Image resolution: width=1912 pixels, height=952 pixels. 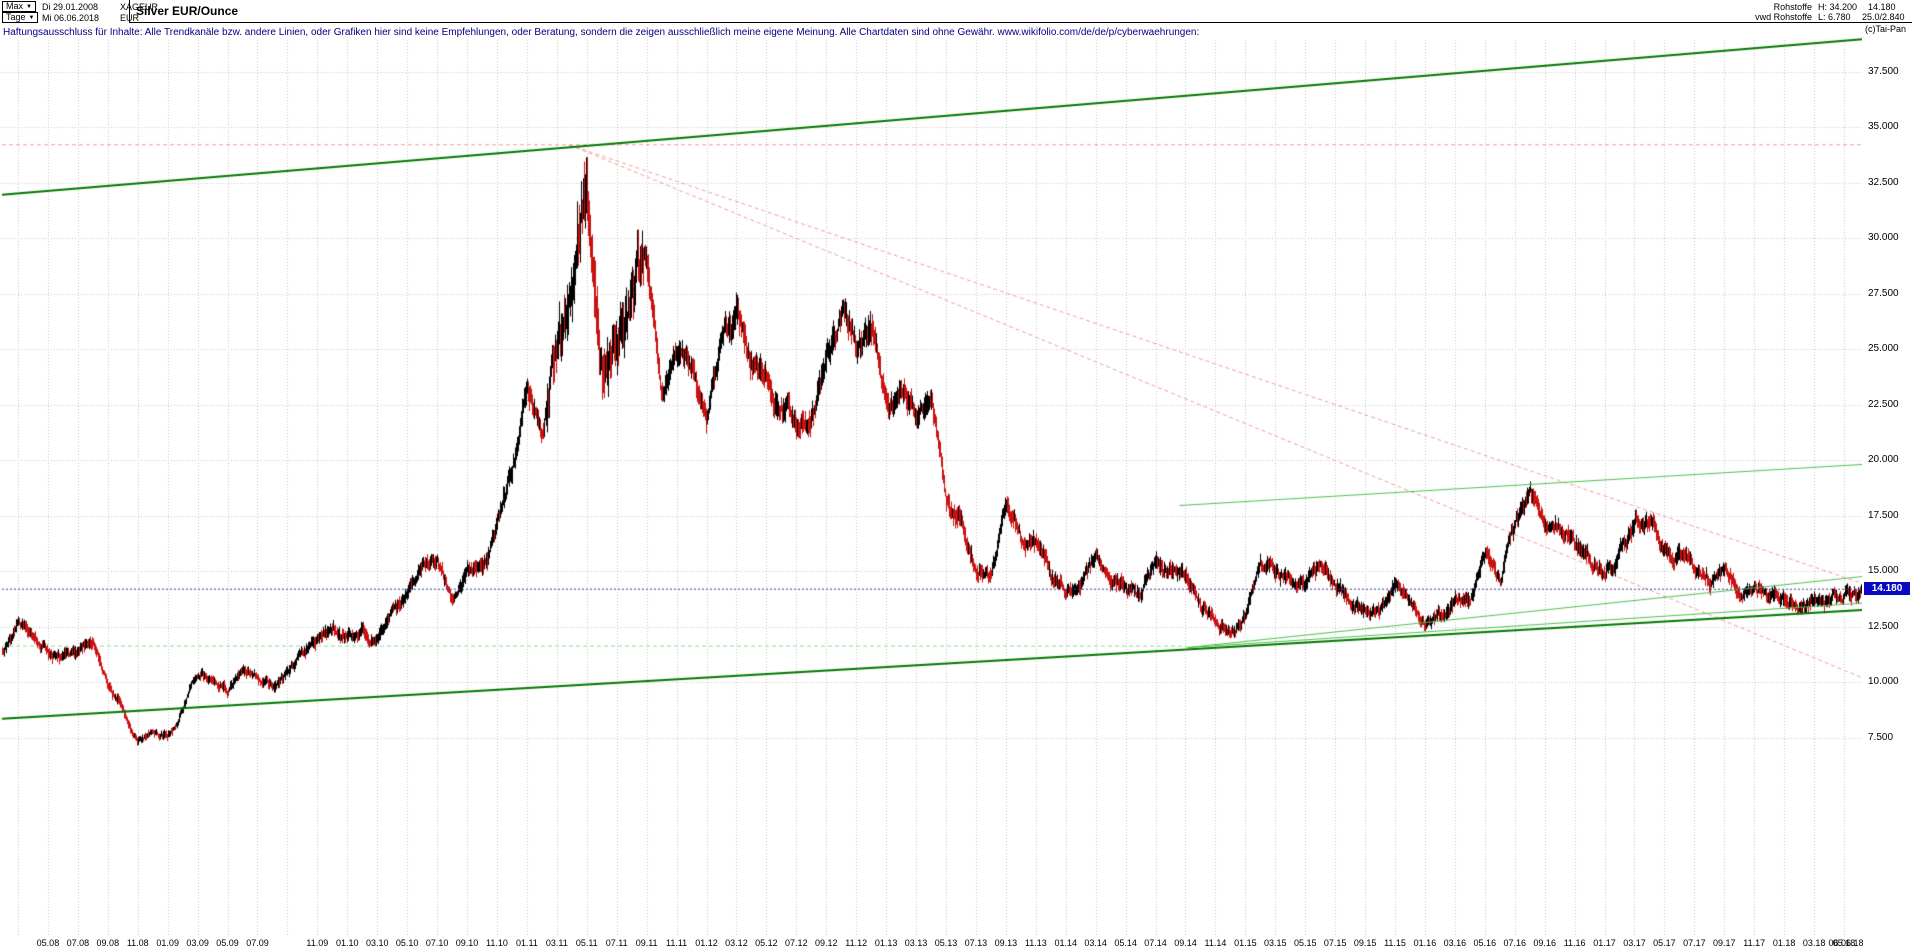 What do you see at coordinates (916, 943) in the screenshot?
I see `x-axis-label: 03.13` at bounding box center [916, 943].